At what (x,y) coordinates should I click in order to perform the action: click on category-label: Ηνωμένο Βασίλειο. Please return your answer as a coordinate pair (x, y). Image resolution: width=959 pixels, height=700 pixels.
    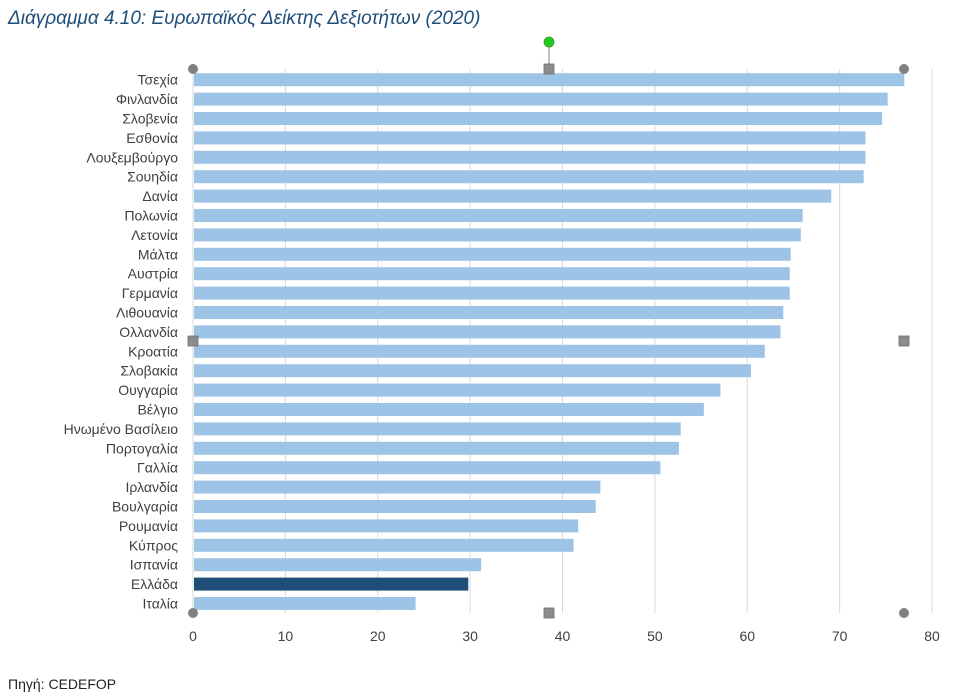
    Looking at the image, I should click on (121, 429).